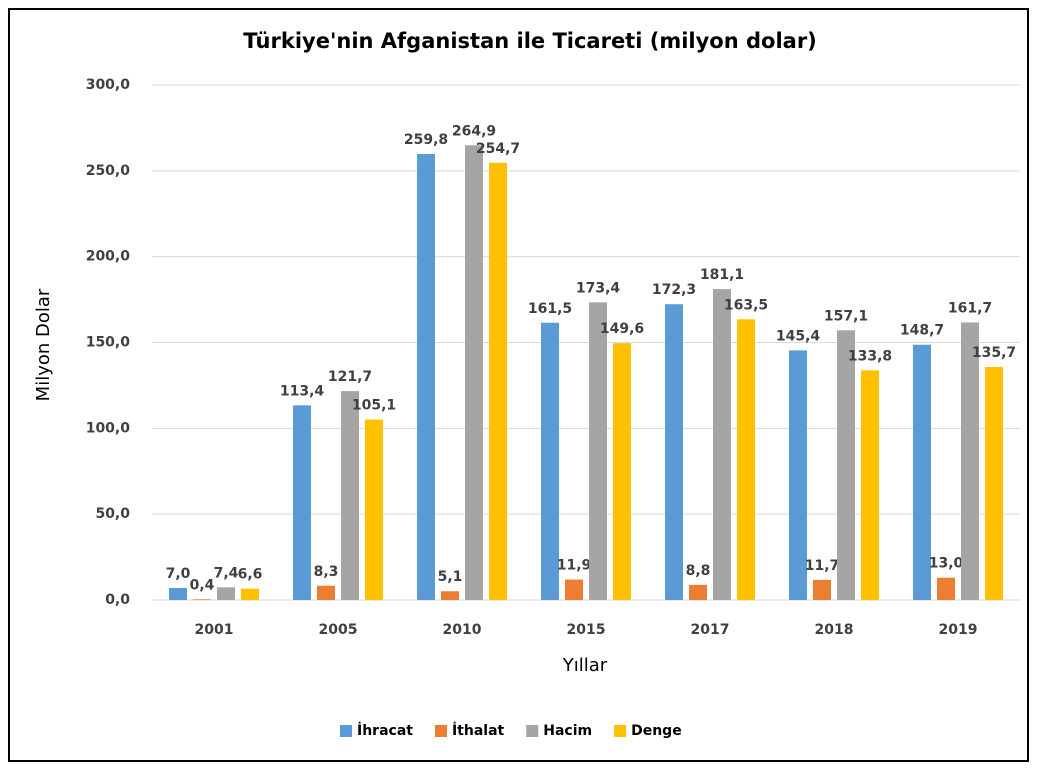  What do you see at coordinates (567, 731) in the screenshot?
I see `legend-label: Hacim` at bounding box center [567, 731].